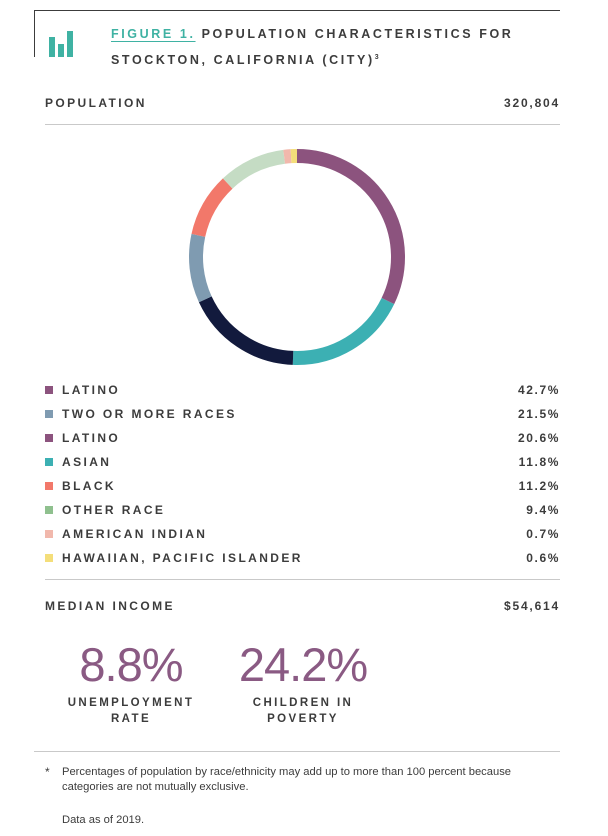 The image size is (608, 836). What do you see at coordinates (302, 440) in the screenshot?
I see `legend-item: LATINO 20.6%` at bounding box center [302, 440].